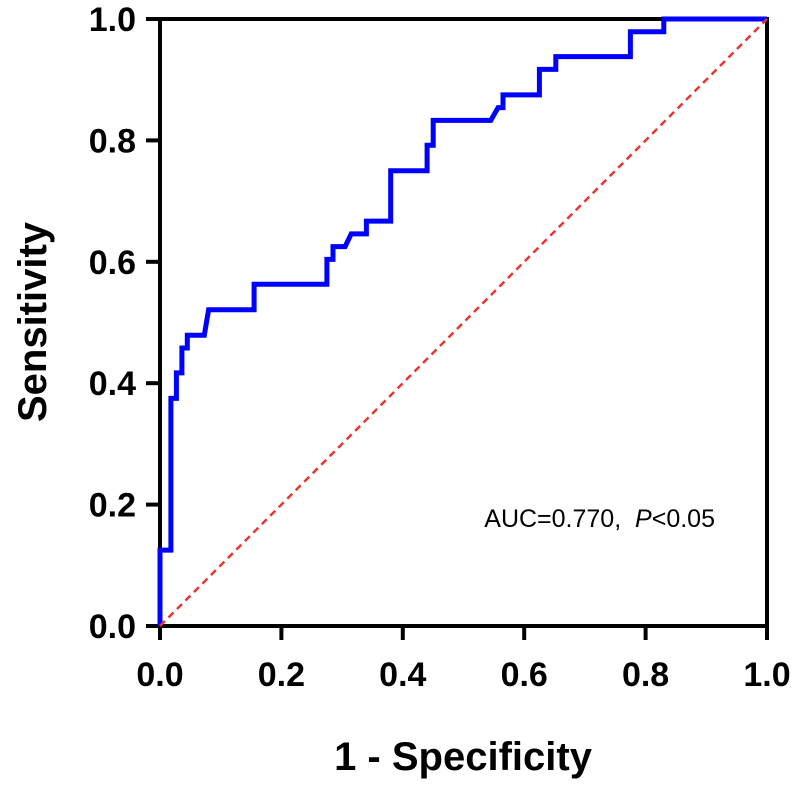 The image size is (800, 786). I want to click on x-axis-title: 1 - Specificity, so click(463, 757).